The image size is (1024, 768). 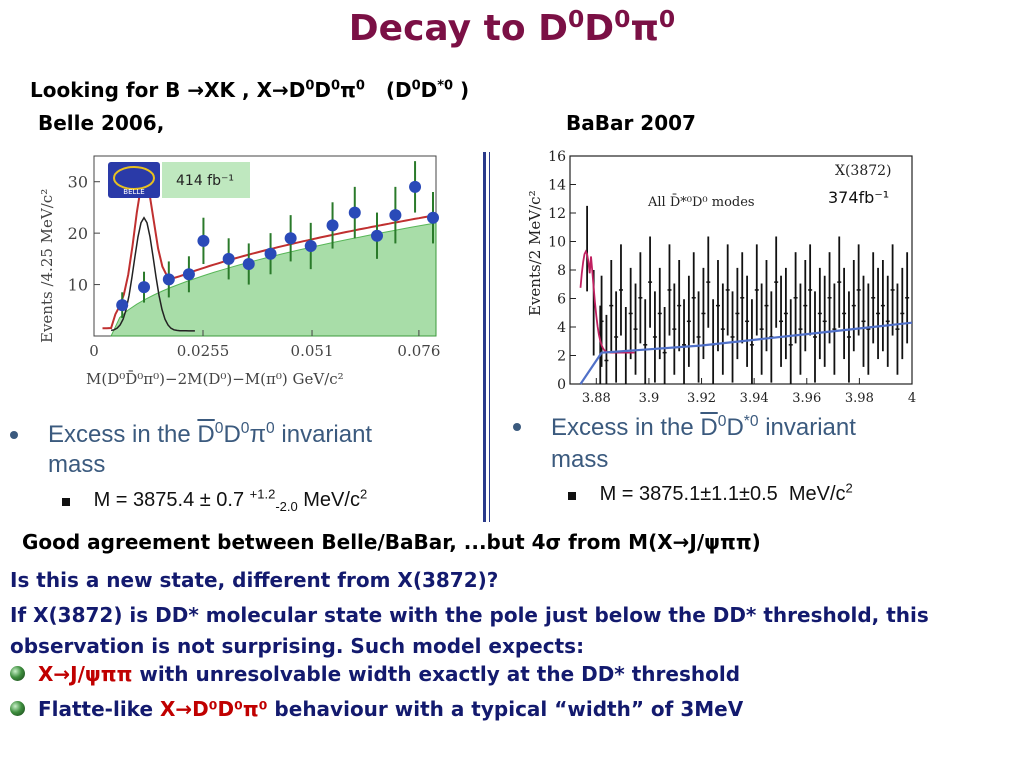 I want to click on x-tick-label: 0.0255, so click(x=203, y=351).